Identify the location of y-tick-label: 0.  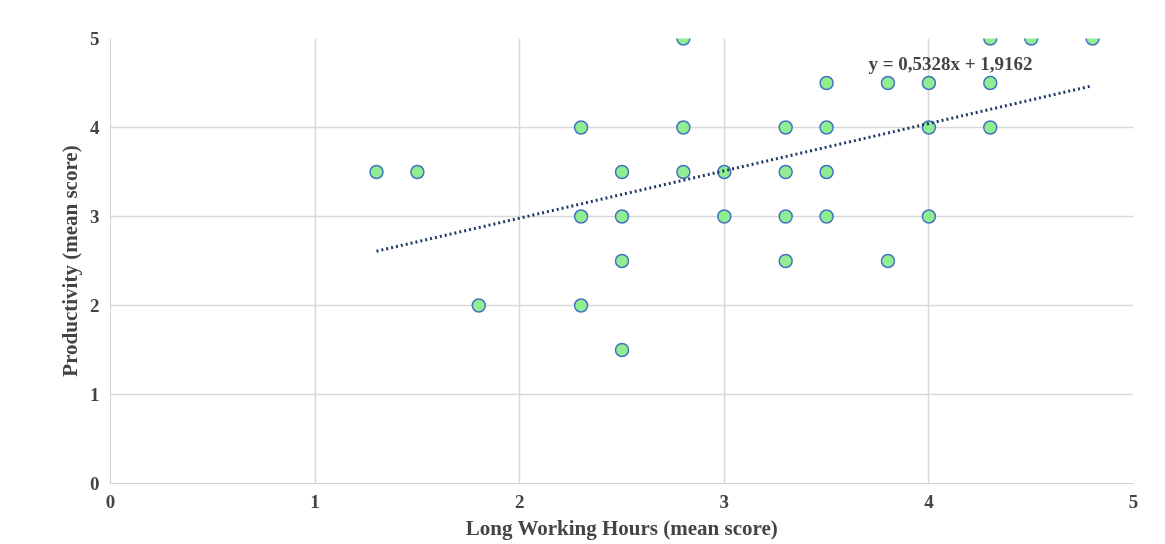
(95, 483).